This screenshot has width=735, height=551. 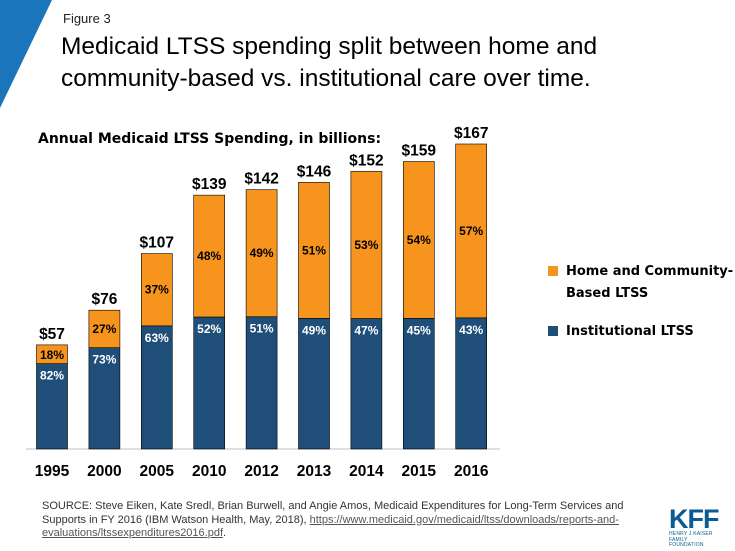 I want to click on bar-institutional-2015, so click(x=418, y=384).